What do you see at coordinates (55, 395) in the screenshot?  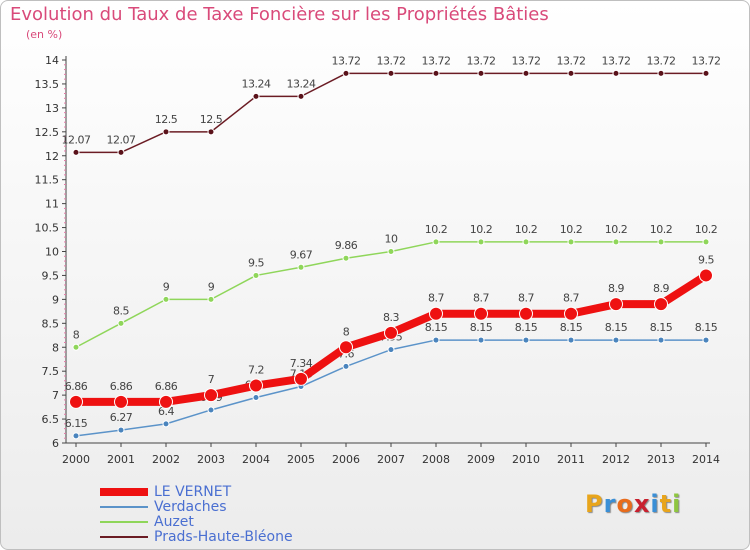 I see `y-tick-label: 7` at bounding box center [55, 395].